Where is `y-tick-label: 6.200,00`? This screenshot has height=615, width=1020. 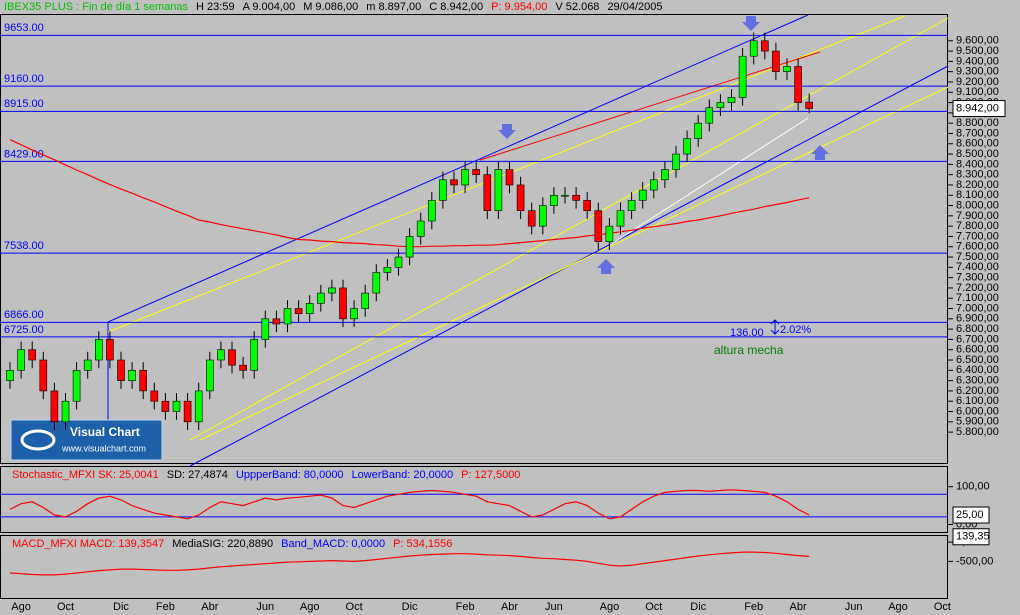 y-tick-label: 6.200,00 is located at coordinates (977, 391).